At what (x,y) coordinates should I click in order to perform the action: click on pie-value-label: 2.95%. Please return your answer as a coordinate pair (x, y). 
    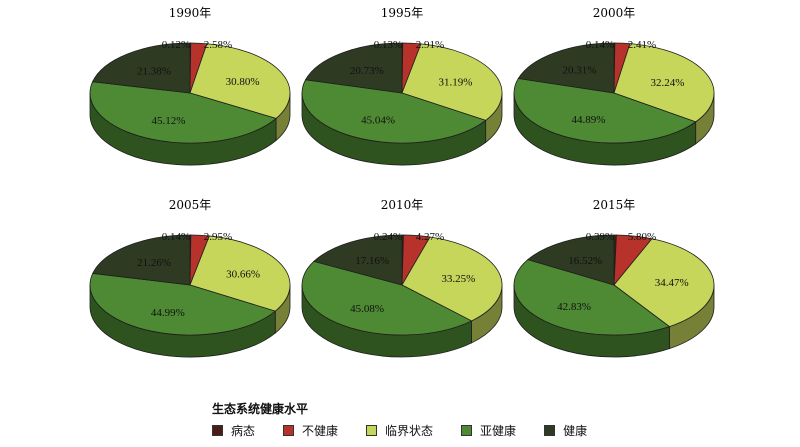
    Looking at the image, I should click on (218, 237).